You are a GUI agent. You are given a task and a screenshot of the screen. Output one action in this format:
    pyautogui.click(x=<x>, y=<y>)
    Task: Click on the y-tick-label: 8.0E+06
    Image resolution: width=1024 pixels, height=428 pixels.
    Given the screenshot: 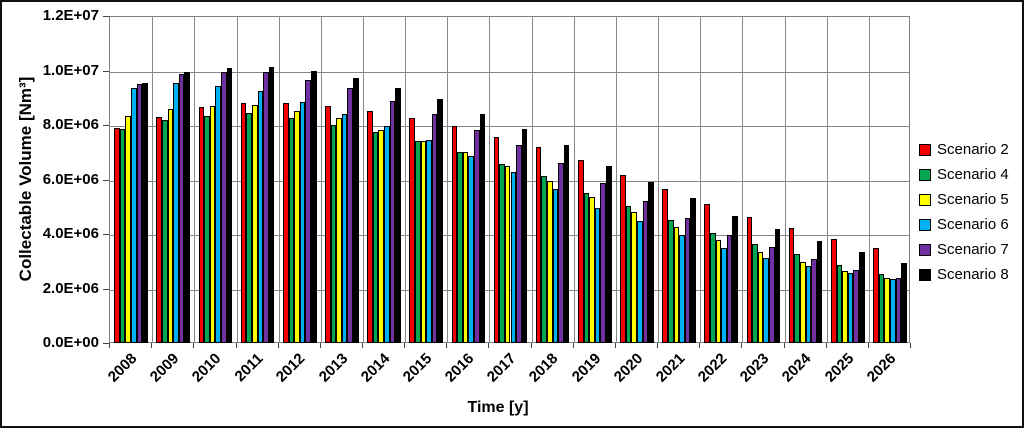 What is the action you would take?
    pyautogui.click(x=70, y=124)
    